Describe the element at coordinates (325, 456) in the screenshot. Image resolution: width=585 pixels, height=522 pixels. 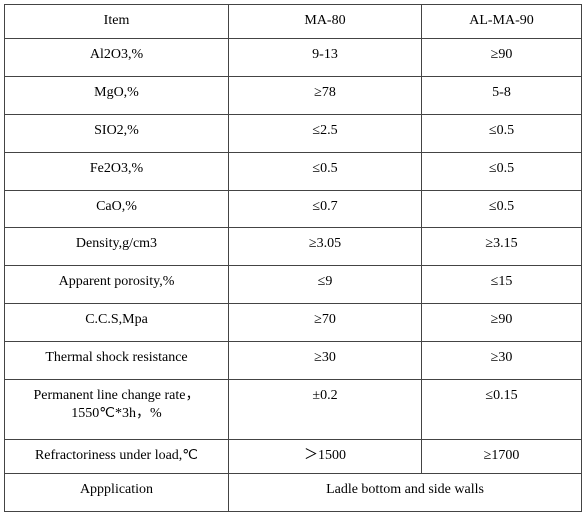
I see `table-cell: ＞1500` at that location.